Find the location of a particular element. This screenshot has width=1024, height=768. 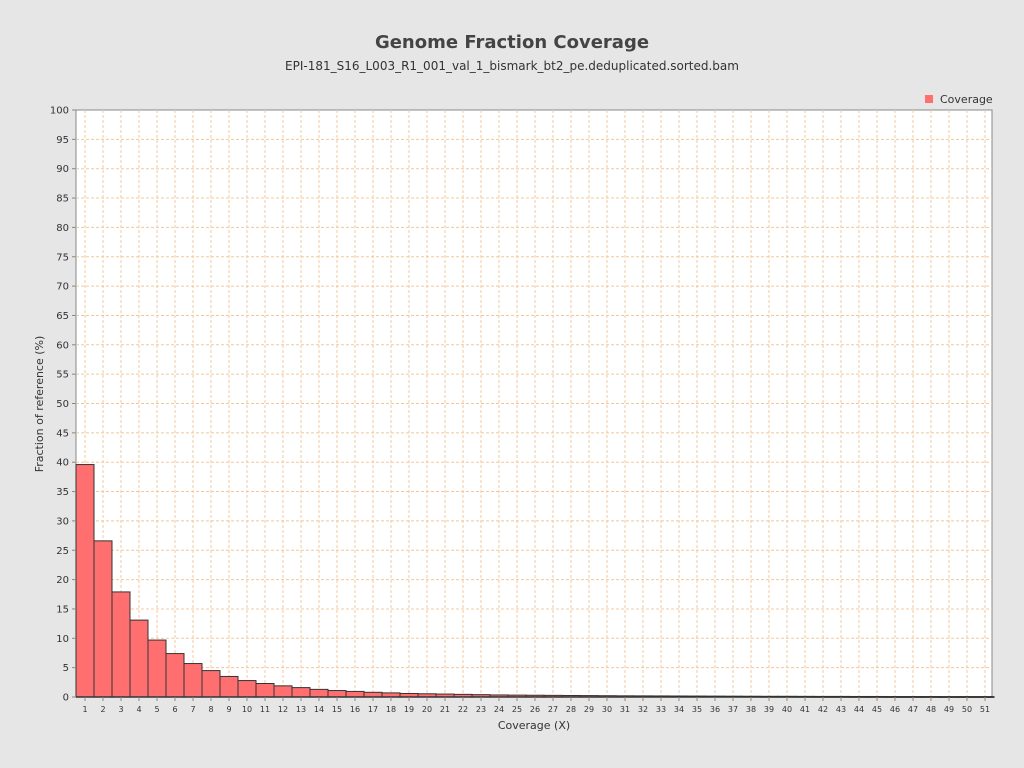

x-tick-label: 34 is located at coordinates (679, 709).